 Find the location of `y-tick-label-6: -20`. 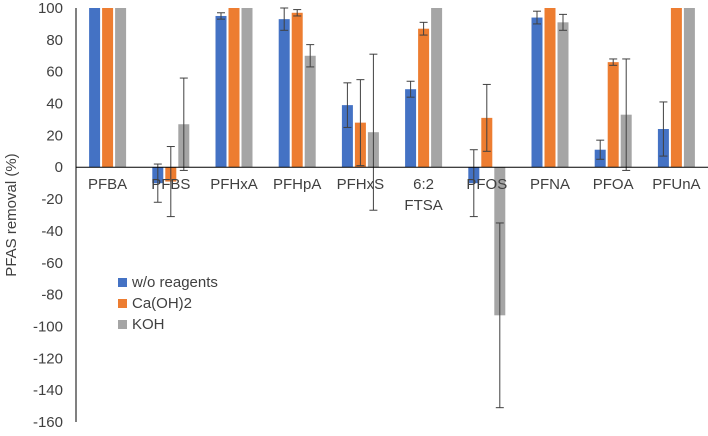

y-tick-label-6: -20 is located at coordinates (52, 199).